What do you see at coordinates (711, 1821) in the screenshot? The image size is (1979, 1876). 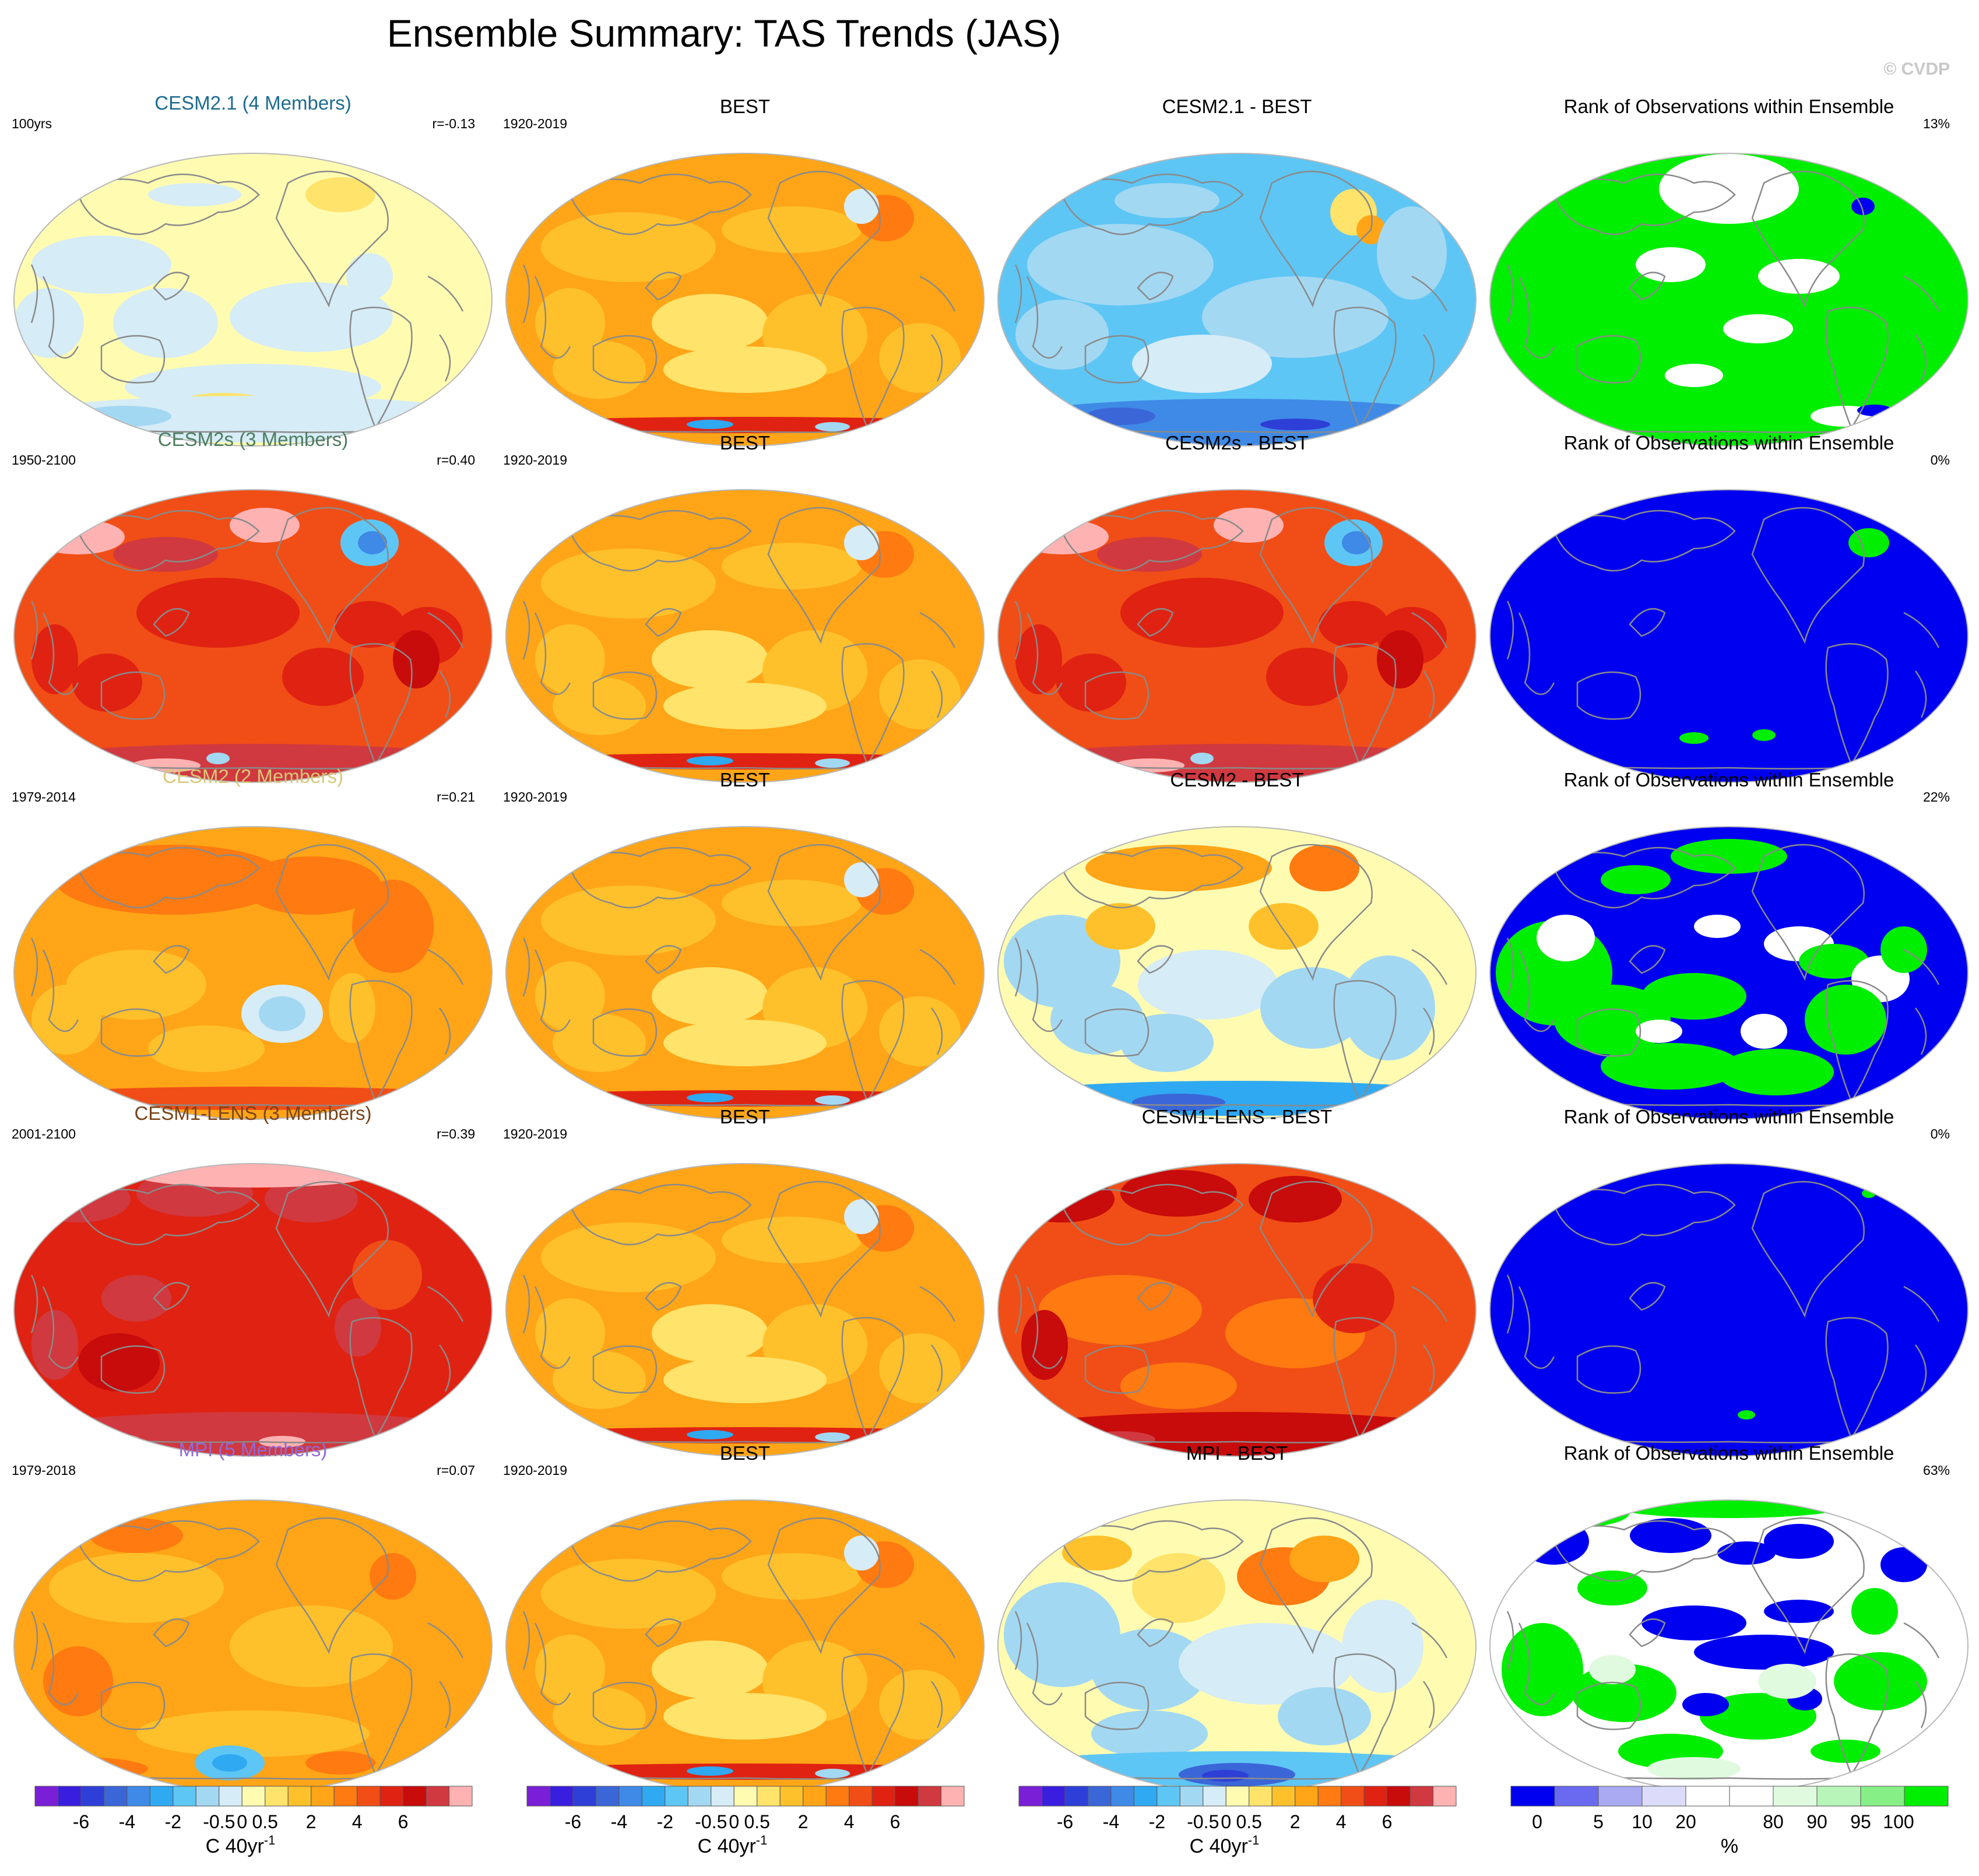 I see `colorbar-tick-label: -0.5` at bounding box center [711, 1821].